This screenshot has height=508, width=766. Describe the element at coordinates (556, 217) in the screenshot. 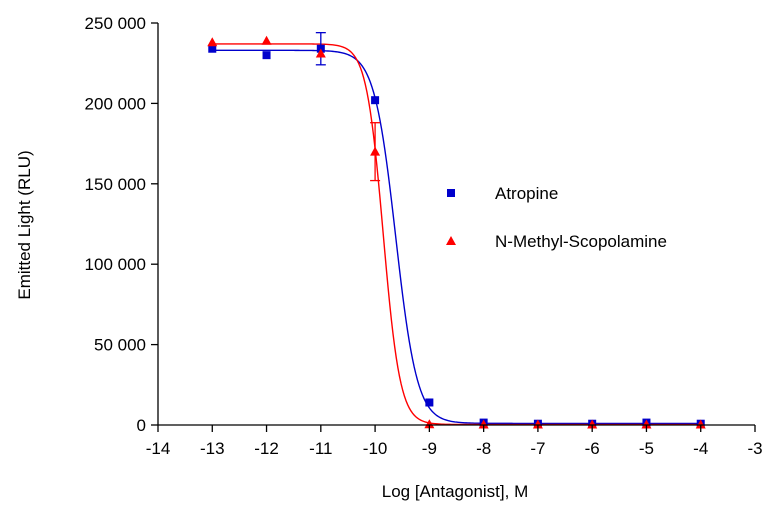

I see `legend: Atropine N-Methyl-Scopolamine` at that location.